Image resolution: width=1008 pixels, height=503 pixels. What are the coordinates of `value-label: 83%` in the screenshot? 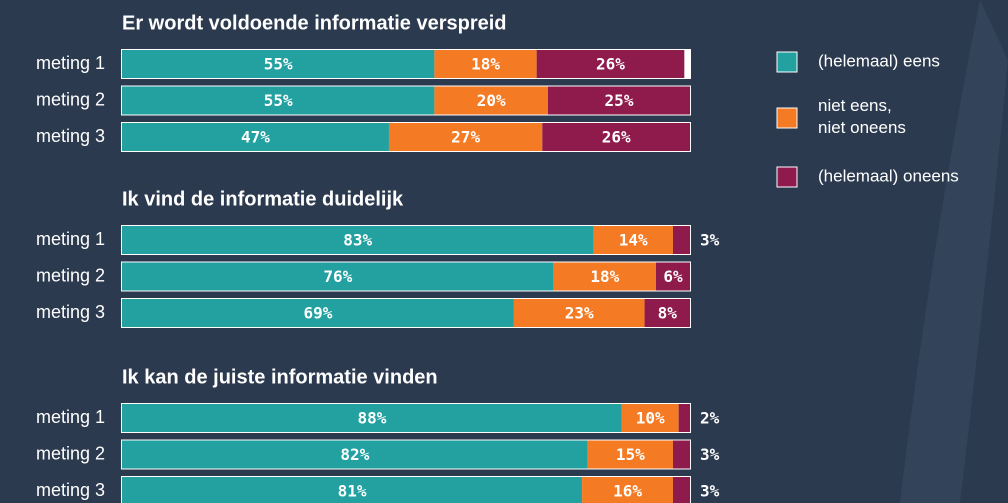 It's located at (357, 240).